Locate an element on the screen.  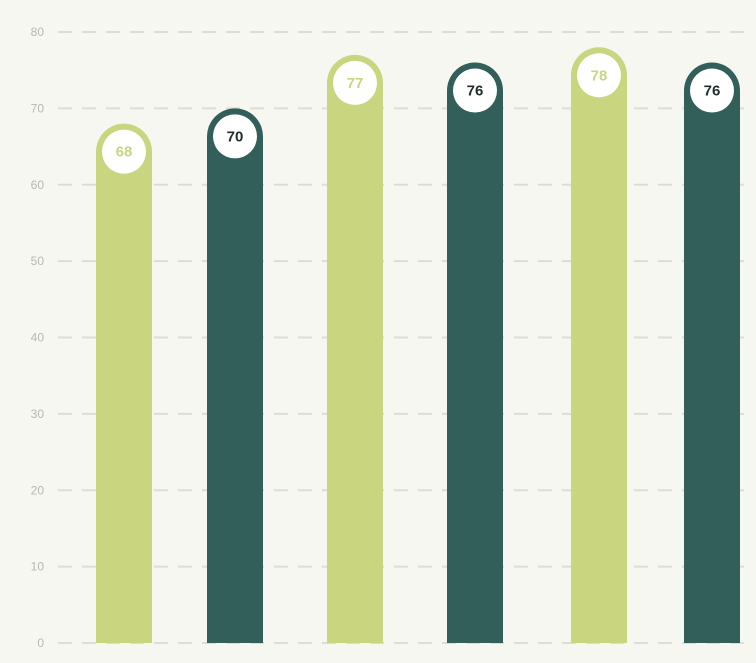
value-label: 68 is located at coordinates (124, 152).